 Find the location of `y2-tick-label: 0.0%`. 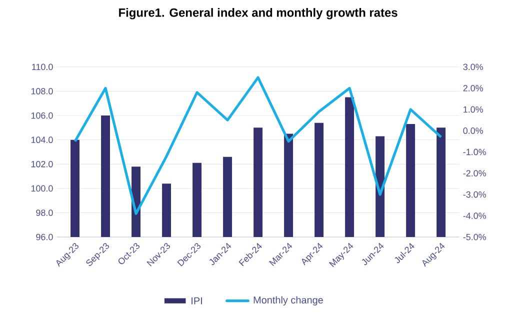

y2-tick-label: 0.0% is located at coordinates (473, 131).